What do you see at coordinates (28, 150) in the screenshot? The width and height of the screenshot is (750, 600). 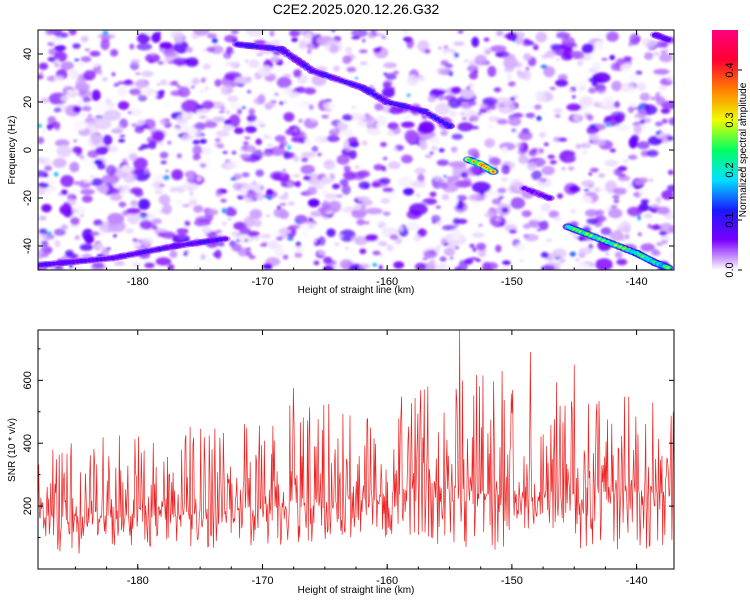 I see `y-tick-label: 0` at bounding box center [28, 150].